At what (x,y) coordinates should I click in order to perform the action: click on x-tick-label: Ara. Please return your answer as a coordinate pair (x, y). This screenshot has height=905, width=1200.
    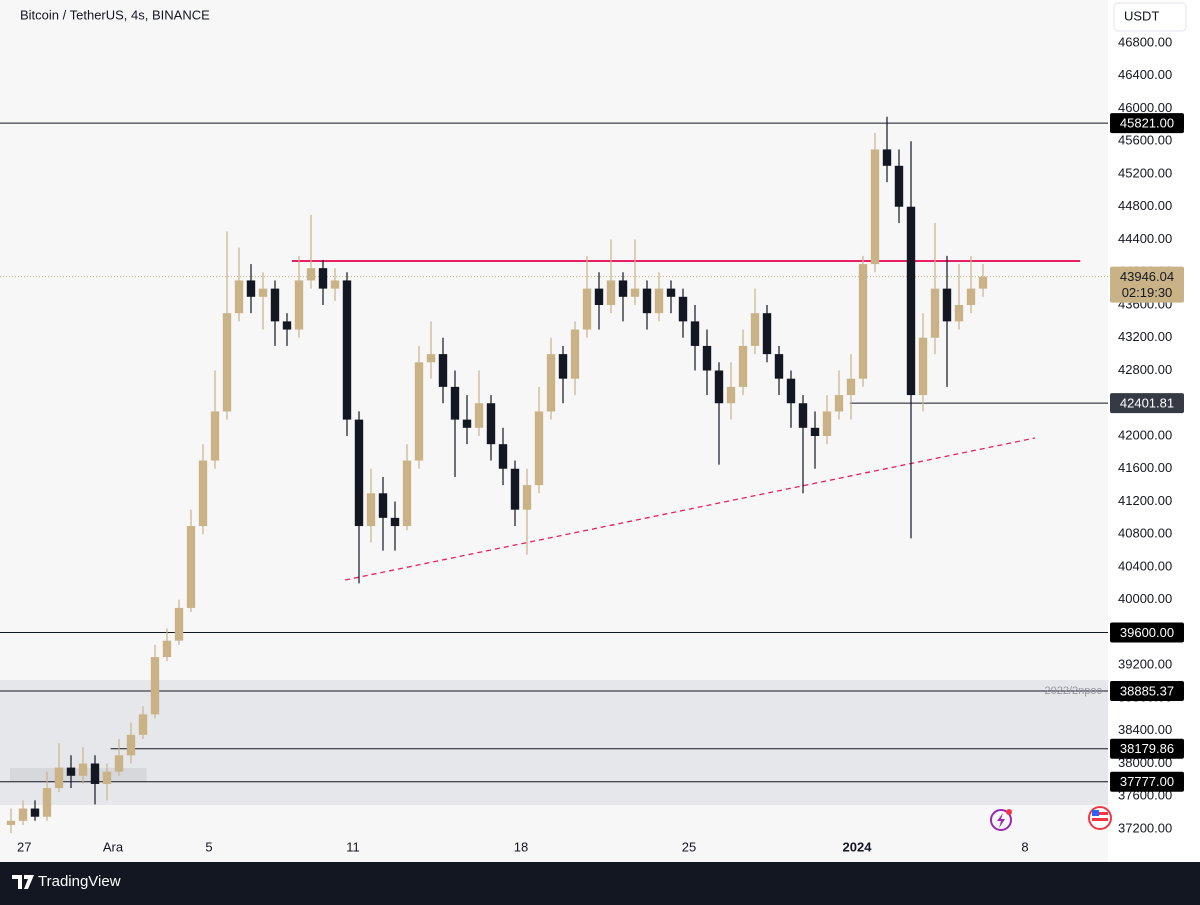
    Looking at the image, I should click on (113, 846).